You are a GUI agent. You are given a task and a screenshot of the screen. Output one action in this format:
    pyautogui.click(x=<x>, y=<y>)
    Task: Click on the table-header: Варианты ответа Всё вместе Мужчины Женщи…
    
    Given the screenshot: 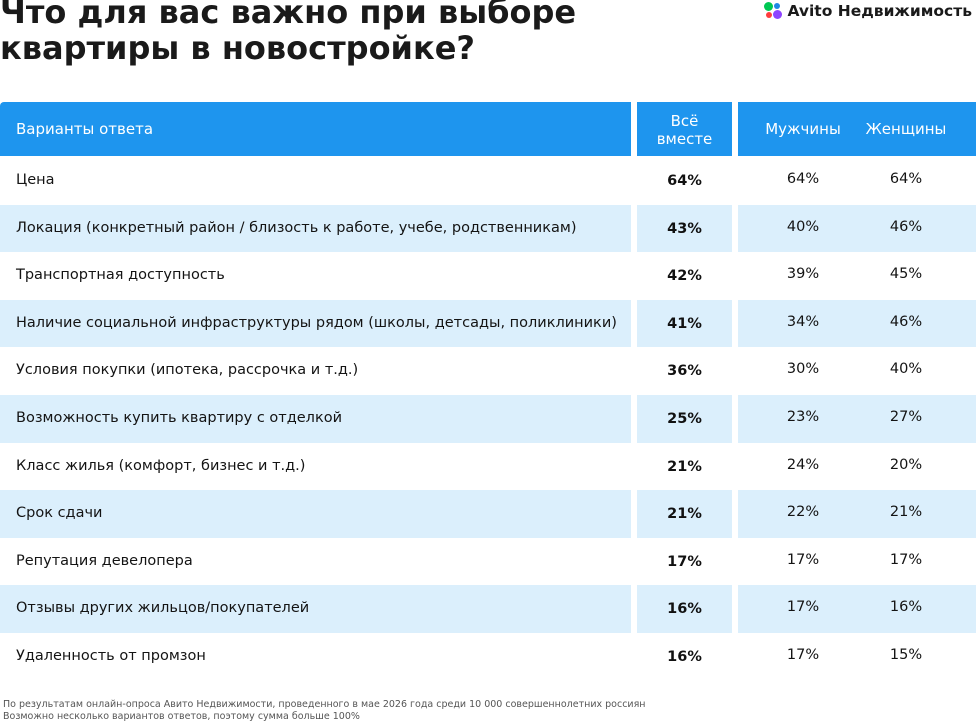 What is the action you would take?
    pyautogui.click(x=488, y=129)
    